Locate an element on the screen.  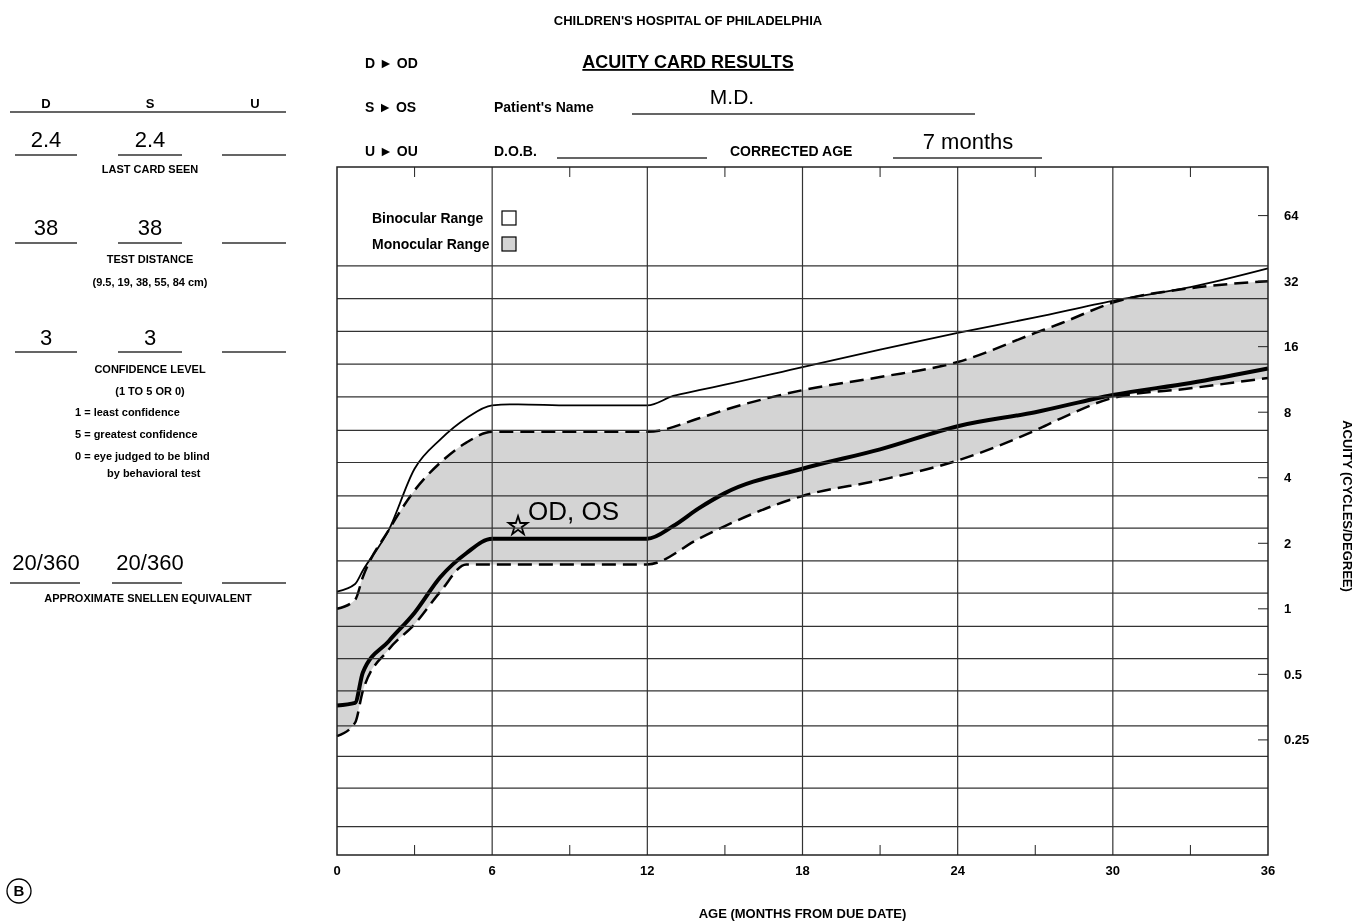
text: U is located at coordinates (255, 103).